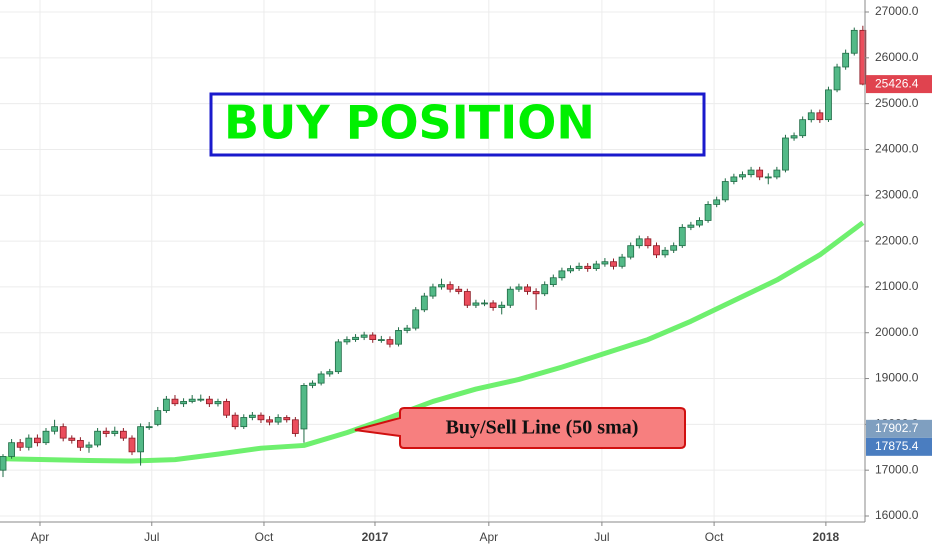 The width and height of the screenshot is (932, 550). Describe the element at coordinates (897, 149) in the screenshot. I see `y-tick-label: 24000.0` at that location.